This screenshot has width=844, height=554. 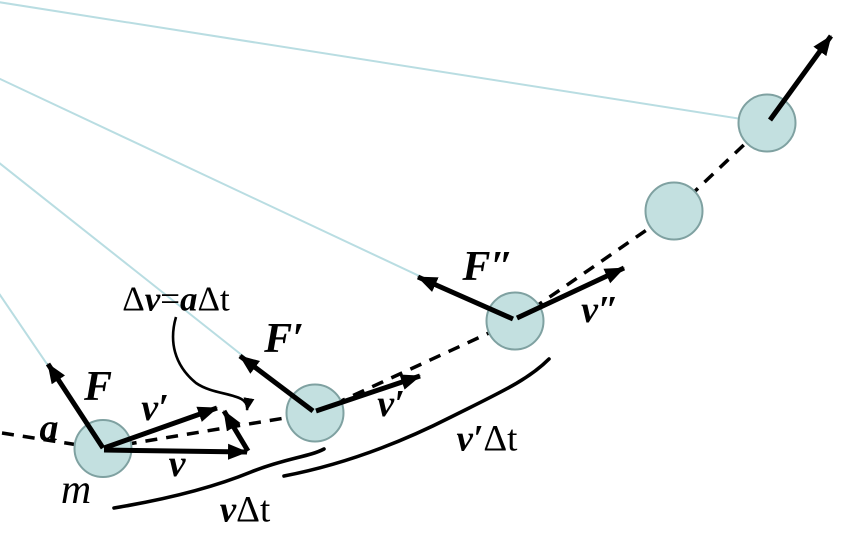 I want to click on force-label-3: F″, so click(x=488, y=267).